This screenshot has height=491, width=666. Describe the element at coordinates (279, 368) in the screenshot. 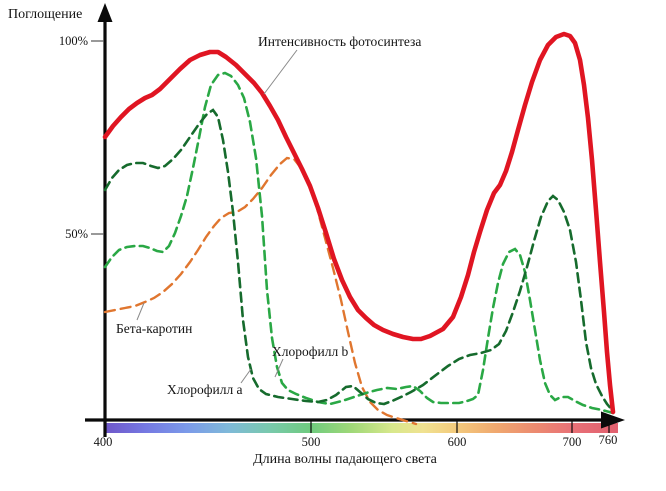

I see `leader-chlorophyll-b` at that location.